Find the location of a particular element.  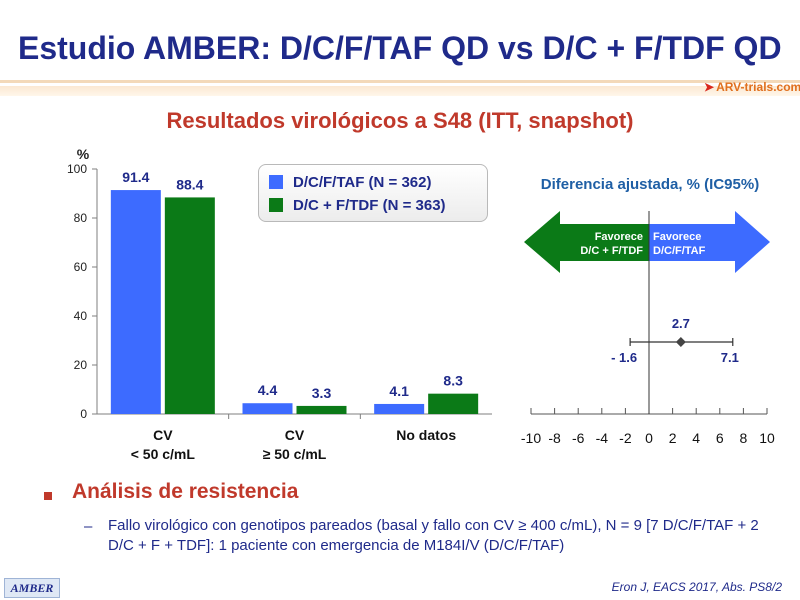

category-label: No datos is located at coordinates (426, 435).